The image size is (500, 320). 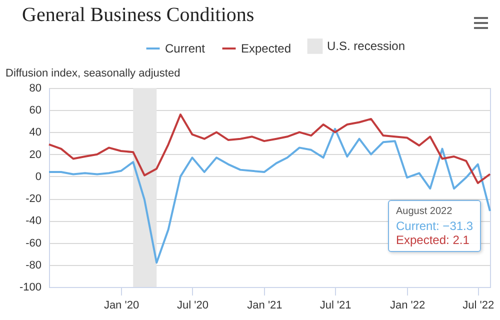 What do you see at coordinates (35, 88) in the screenshot?
I see `y-tick-label: 80` at bounding box center [35, 88].